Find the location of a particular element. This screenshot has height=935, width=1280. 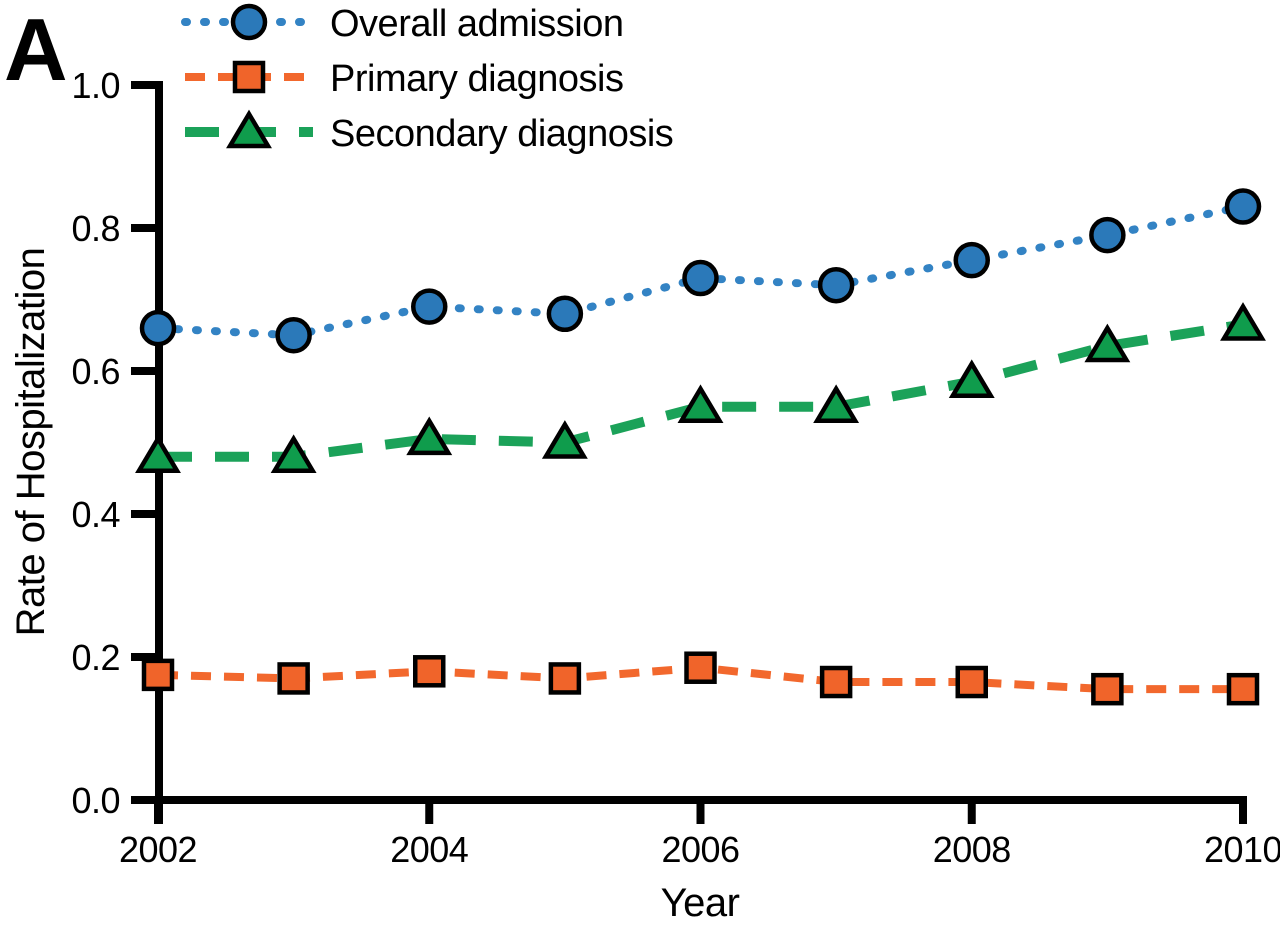

series-line-secondary-diagnosis is located at coordinates (701, 390).